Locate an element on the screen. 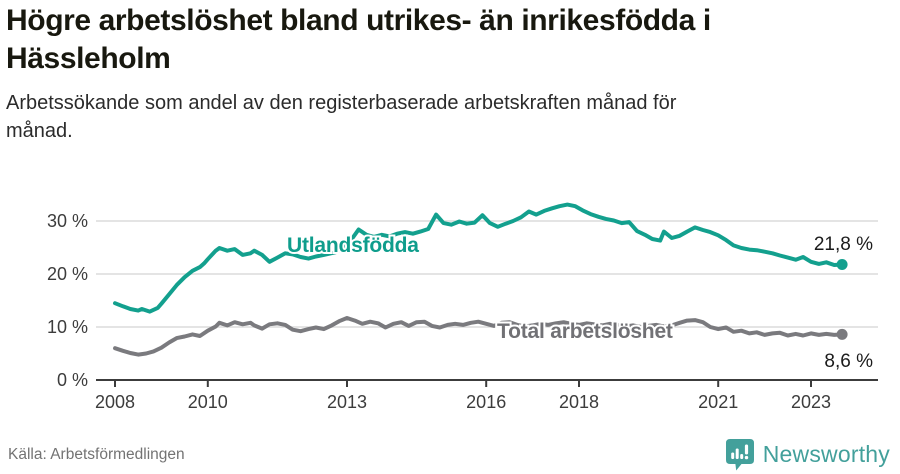 This screenshot has width=900, height=474. source-note: Källa: Arbetsförmedlingen is located at coordinates (96, 454).